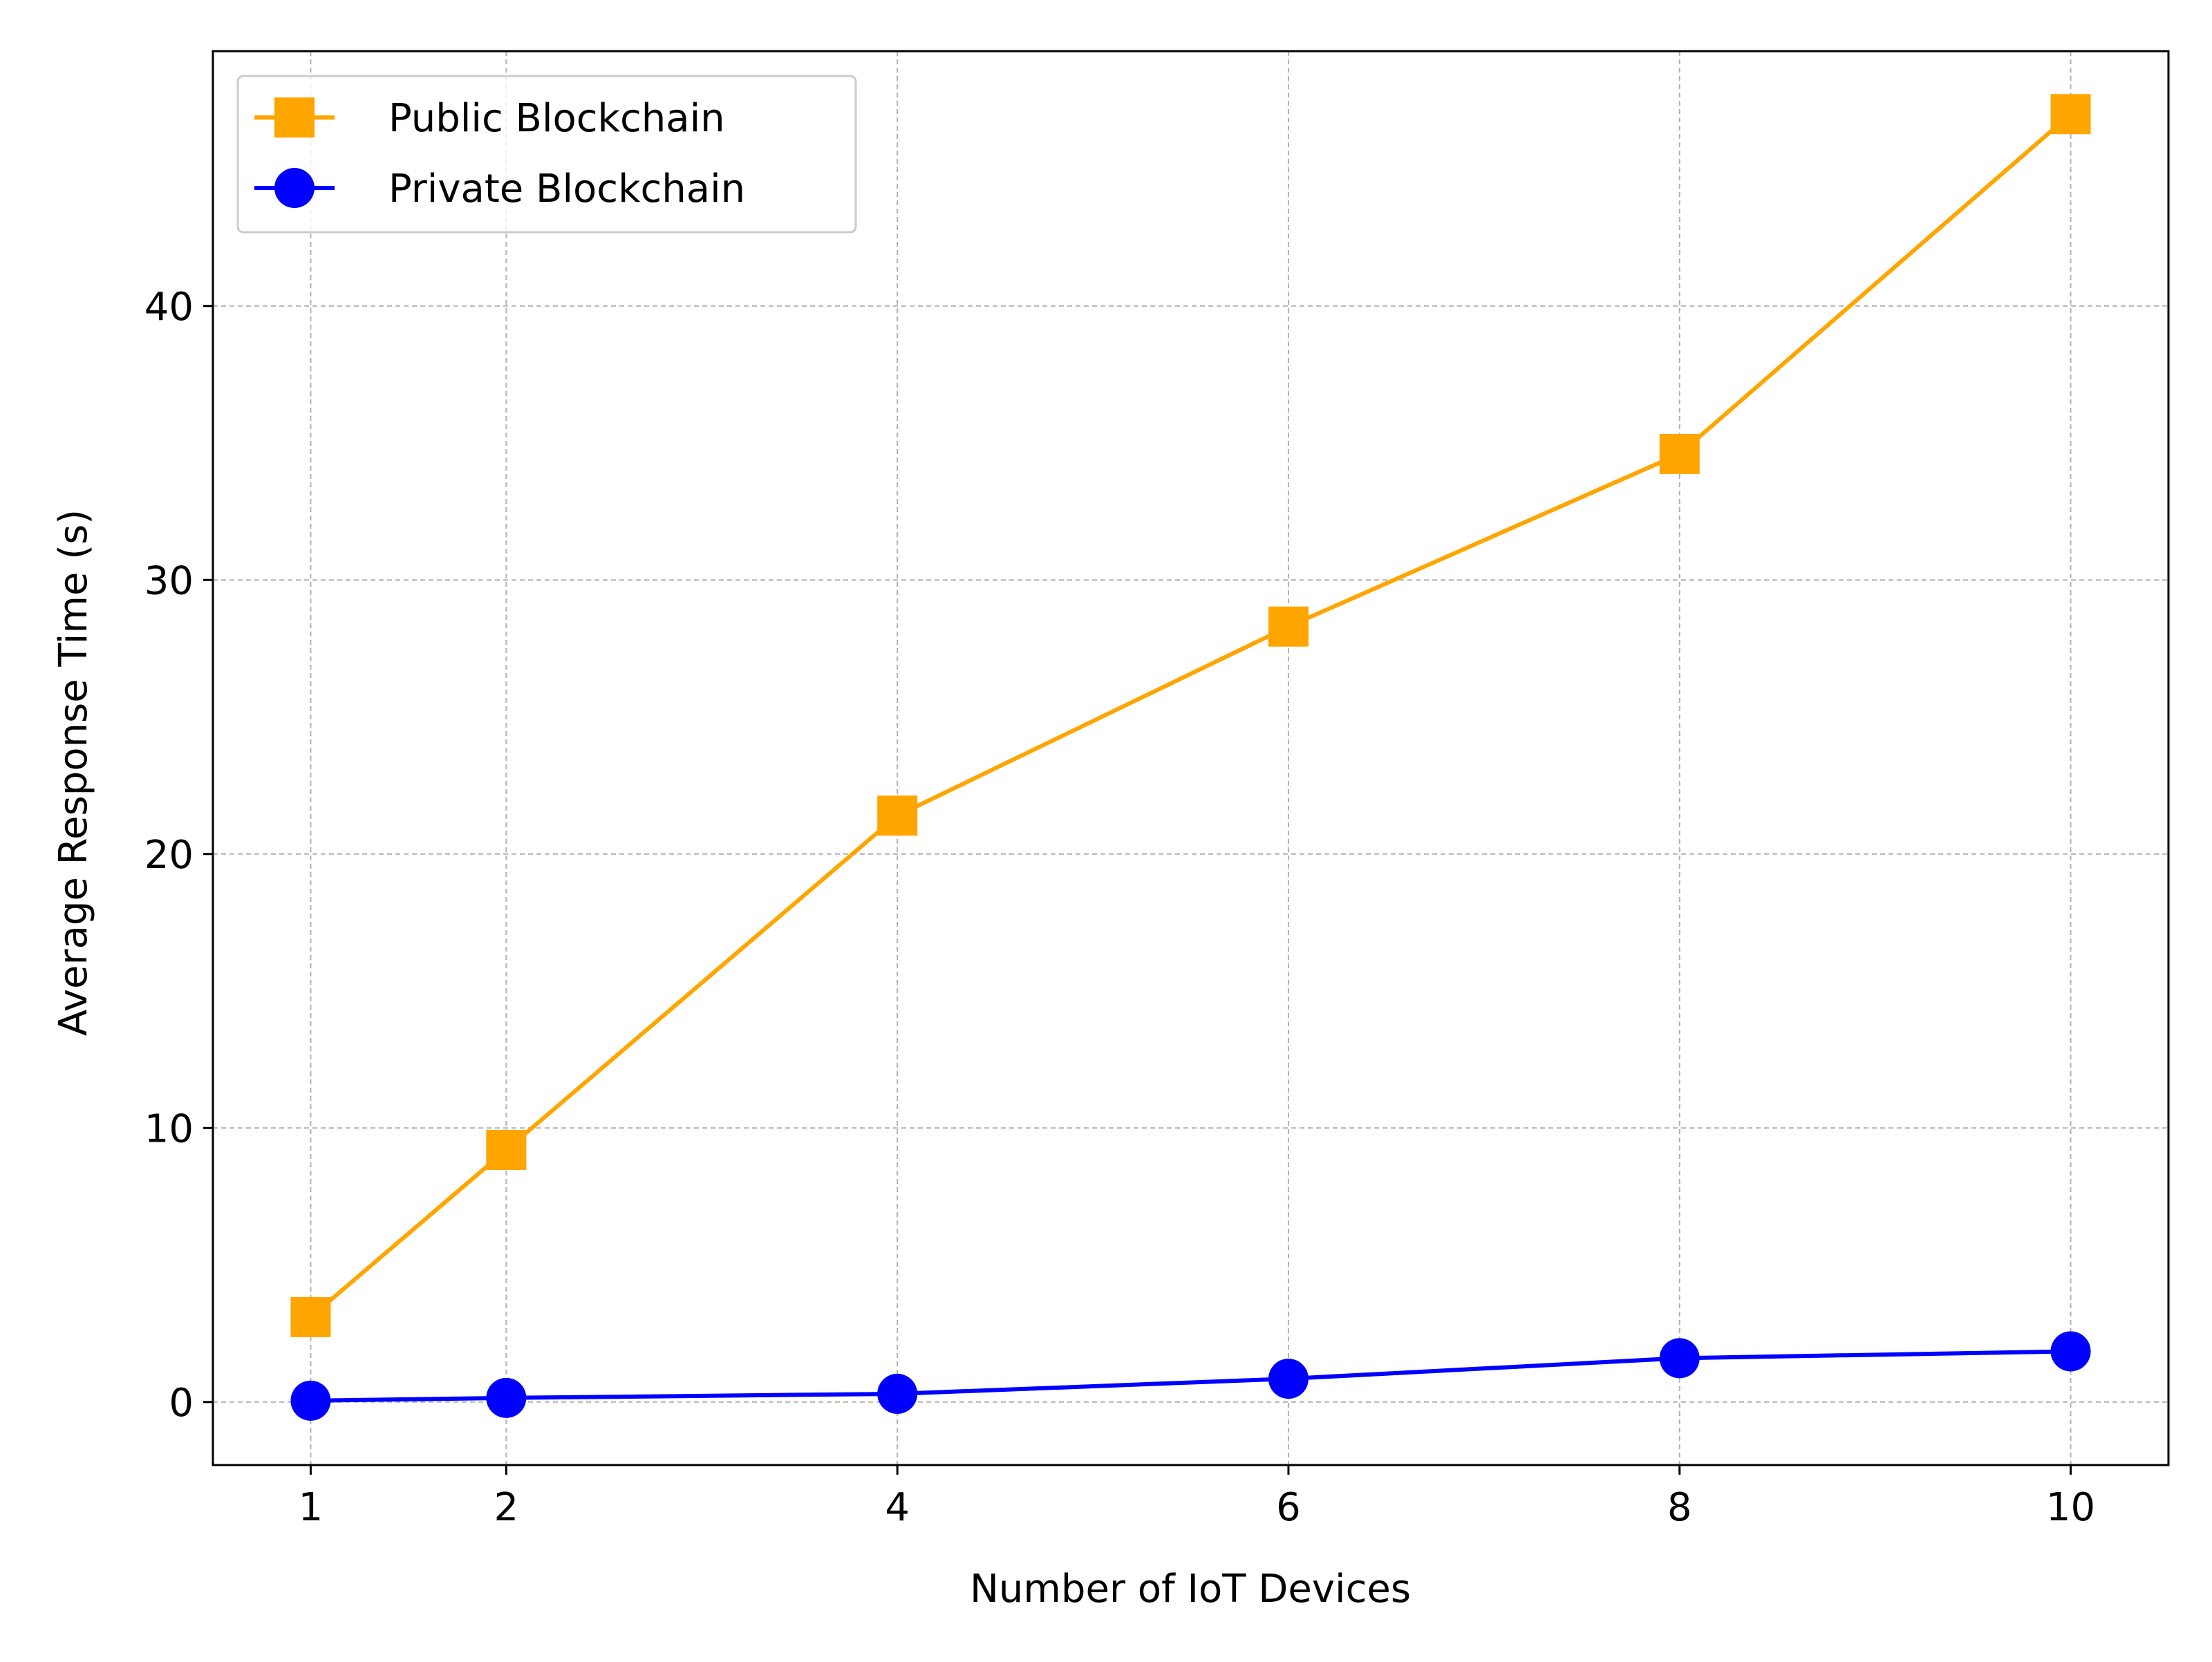  I want to click on legend-box, so click(547, 154).